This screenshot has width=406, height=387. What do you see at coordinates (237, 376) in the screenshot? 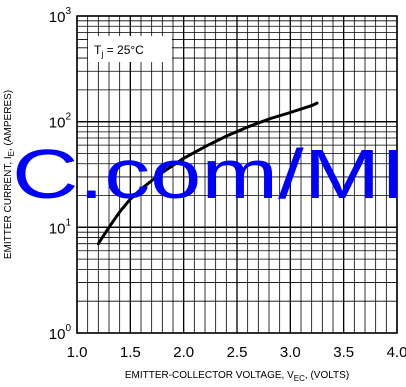
I see `x-axis-label: EMITTER-COLLECTOR VOLTAGE, VEC, (VOLTS)` at bounding box center [237, 376].